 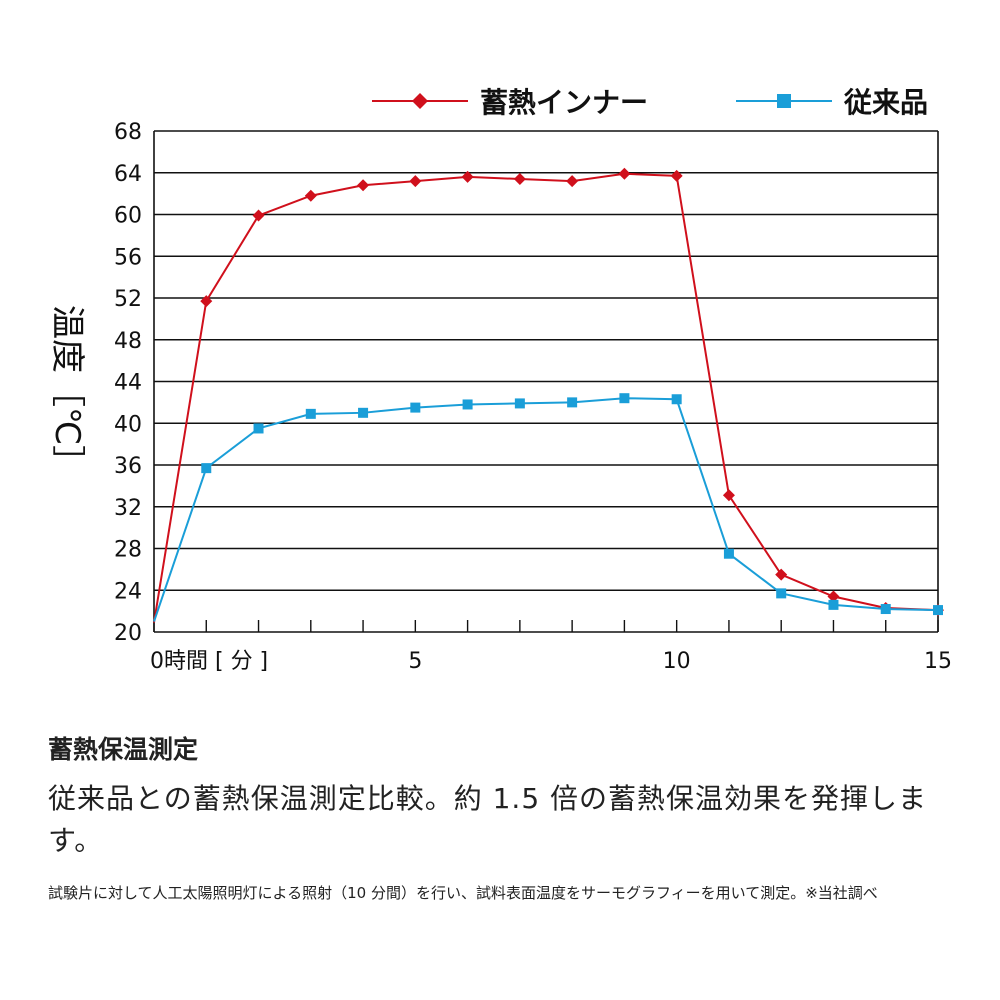 I want to click on y-tick-label: 24, so click(x=128, y=591).